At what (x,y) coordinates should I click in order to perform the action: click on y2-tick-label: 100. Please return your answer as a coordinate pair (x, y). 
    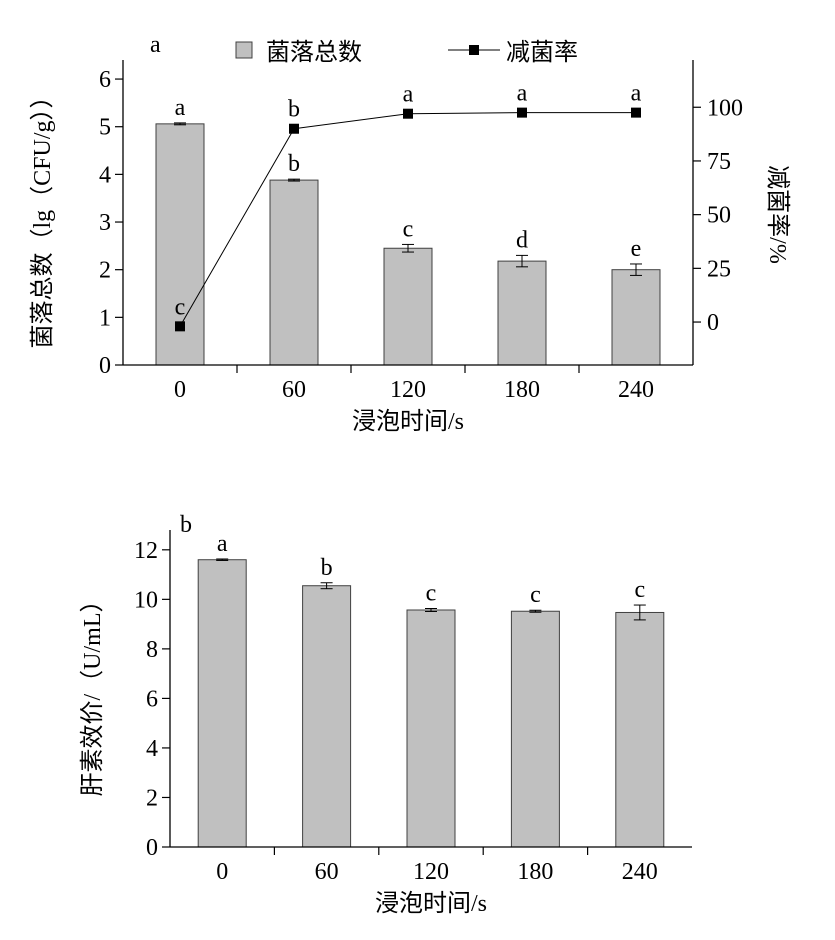
    Looking at the image, I should click on (725, 108).